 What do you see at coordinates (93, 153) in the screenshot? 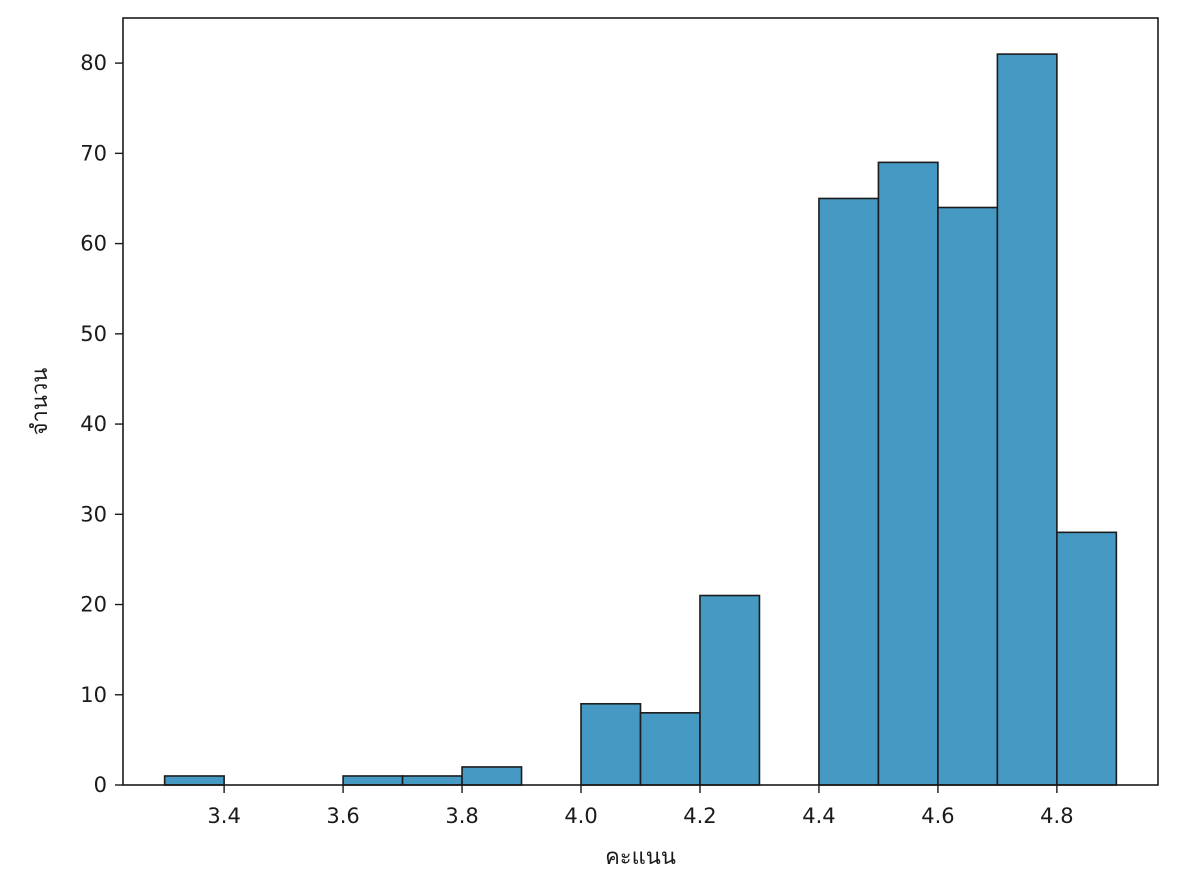
I see `y-tick-label: 70` at bounding box center [93, 153].